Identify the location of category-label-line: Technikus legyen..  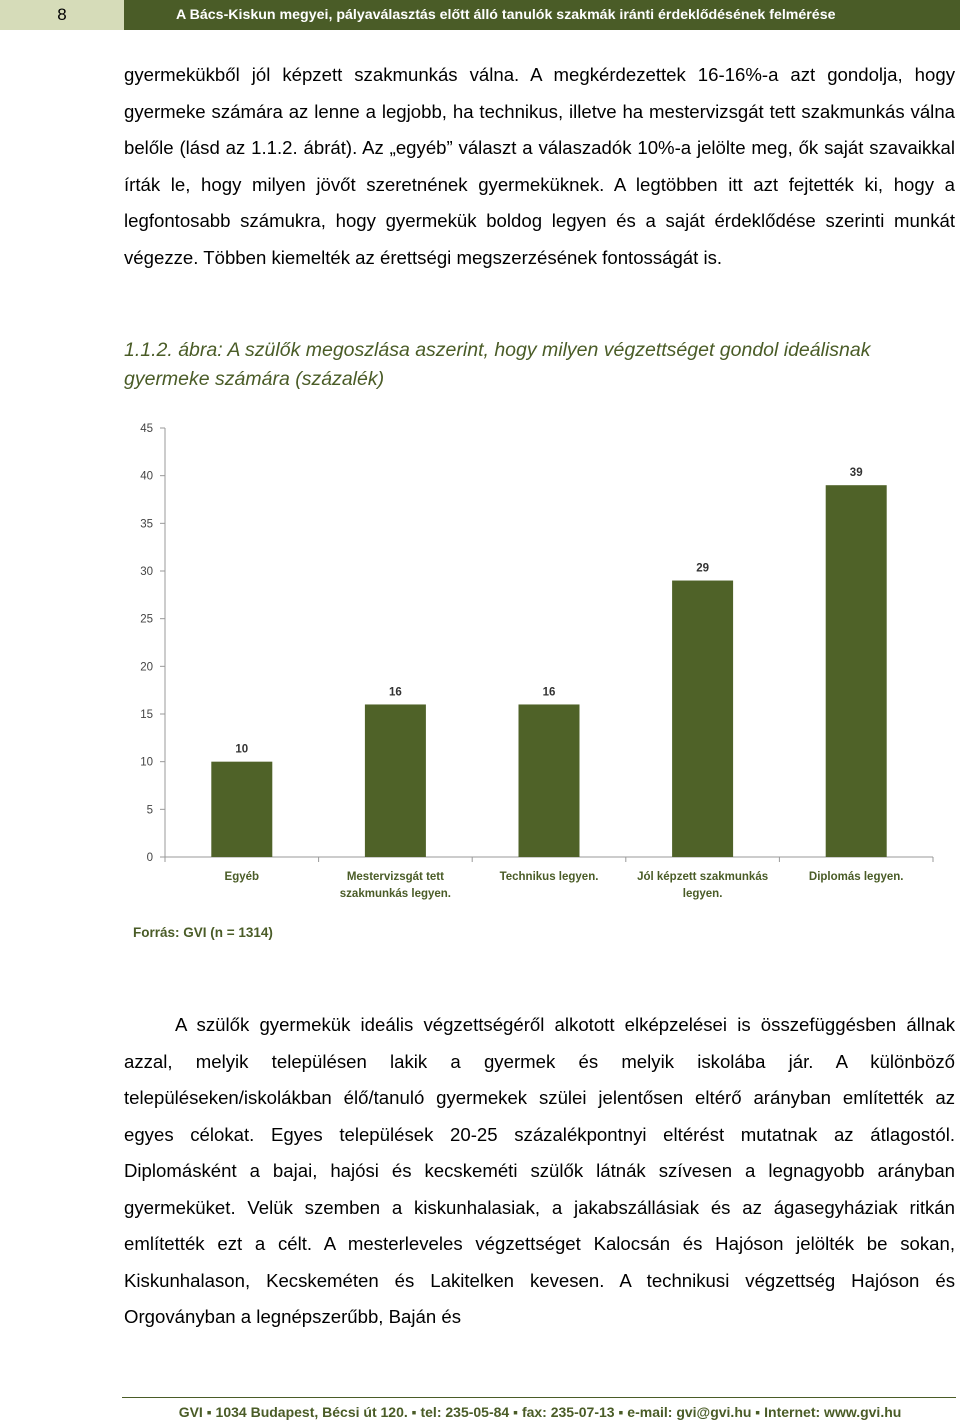
(549, 877).